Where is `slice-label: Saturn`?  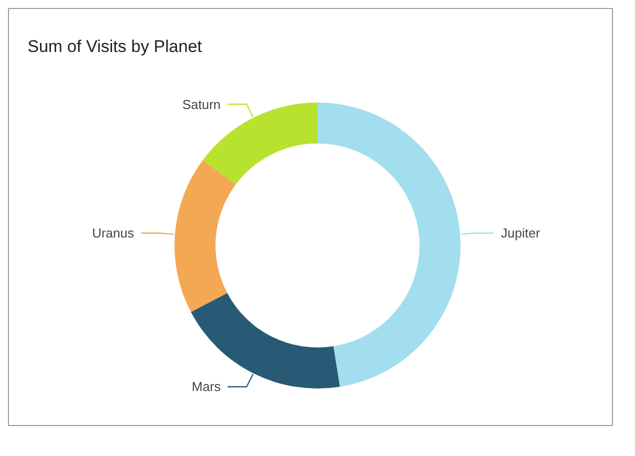 slice-label: Saturn is located at coordinates (201, 104).